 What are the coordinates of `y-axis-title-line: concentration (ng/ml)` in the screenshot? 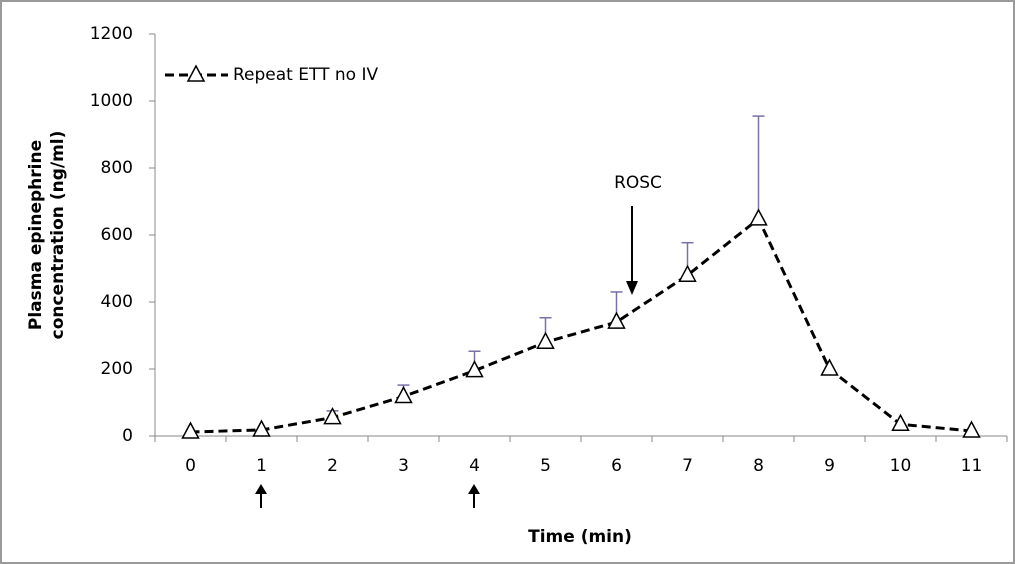 It's located at (58, 235).